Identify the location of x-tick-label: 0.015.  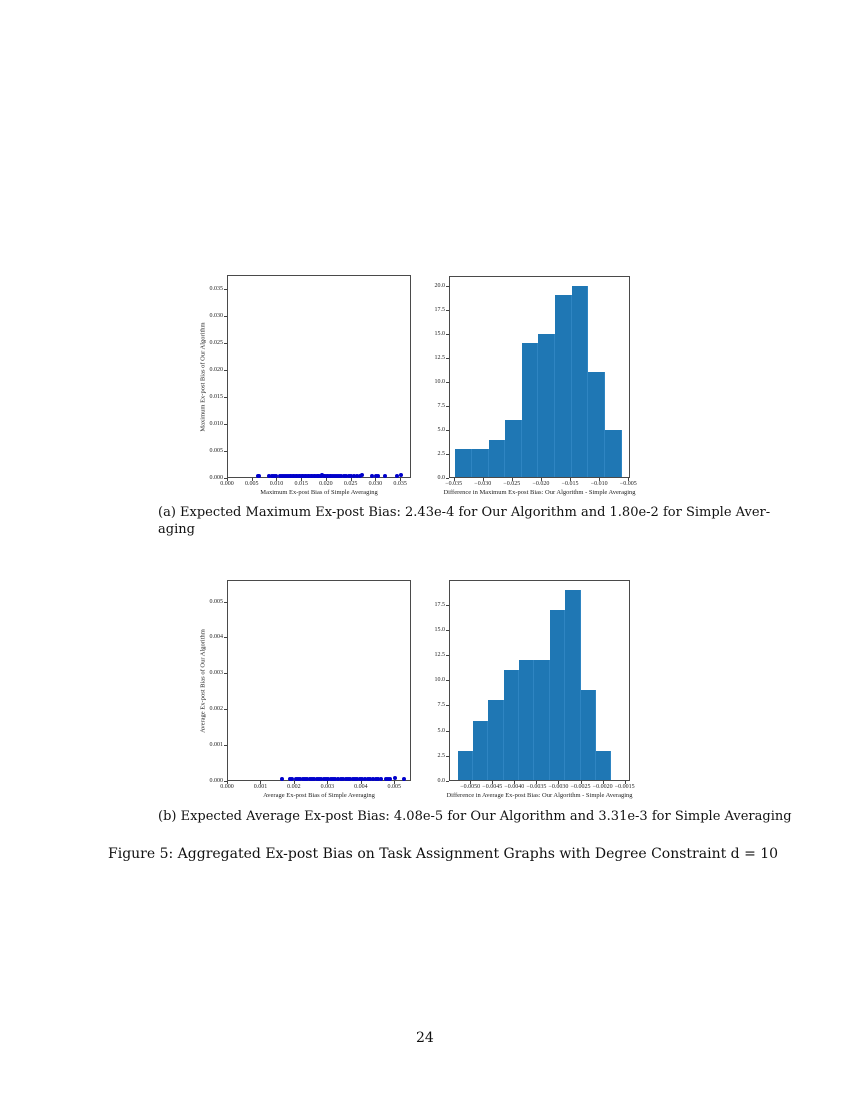
(301, 484).